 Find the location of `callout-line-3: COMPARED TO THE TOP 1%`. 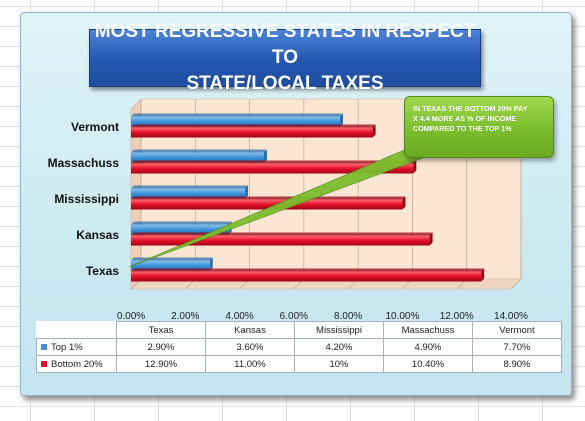

callout-line-3: COMPARED TO THE TOP 1% is located at coordinates (462, 128).